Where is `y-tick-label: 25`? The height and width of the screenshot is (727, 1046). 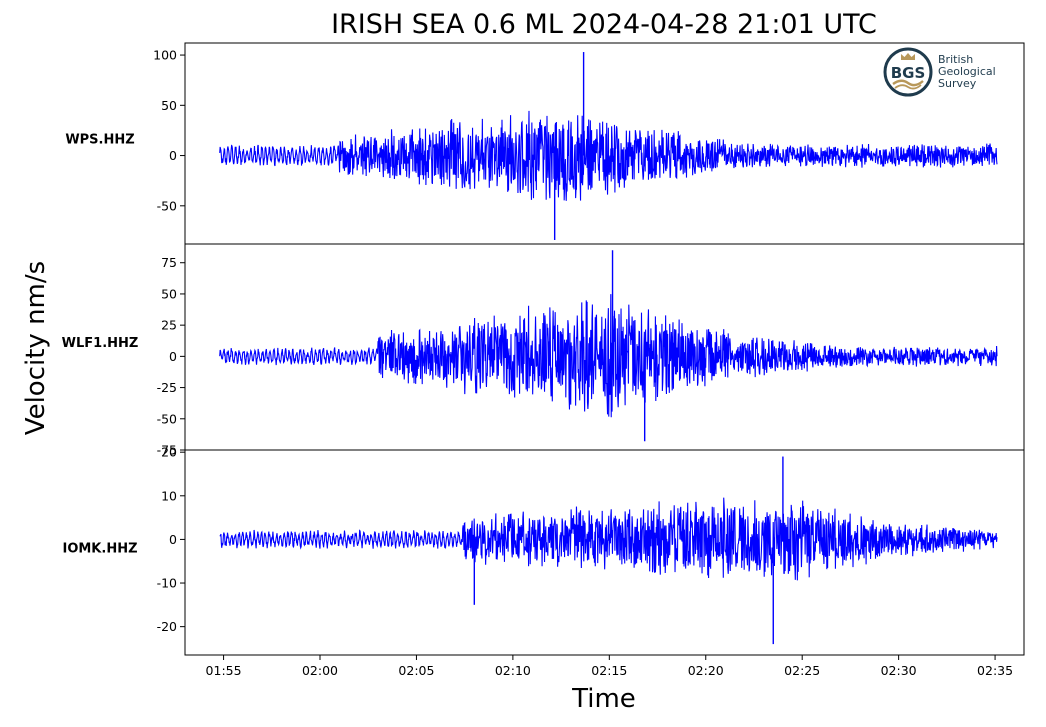 y-tick-label: 25 is located at coordinates (169, 325).